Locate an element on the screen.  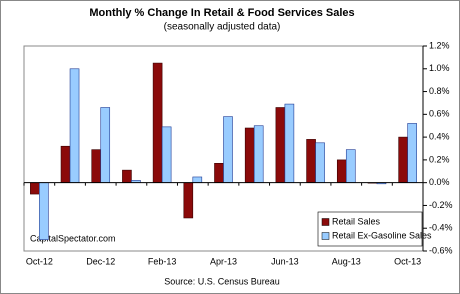
y-tick-label: 0.0% is located at coordinates (439, 182).